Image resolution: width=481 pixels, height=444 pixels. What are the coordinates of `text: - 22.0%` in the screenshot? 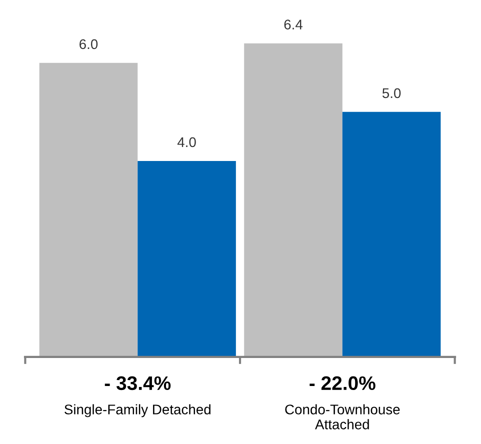 It's located at (343, 383).